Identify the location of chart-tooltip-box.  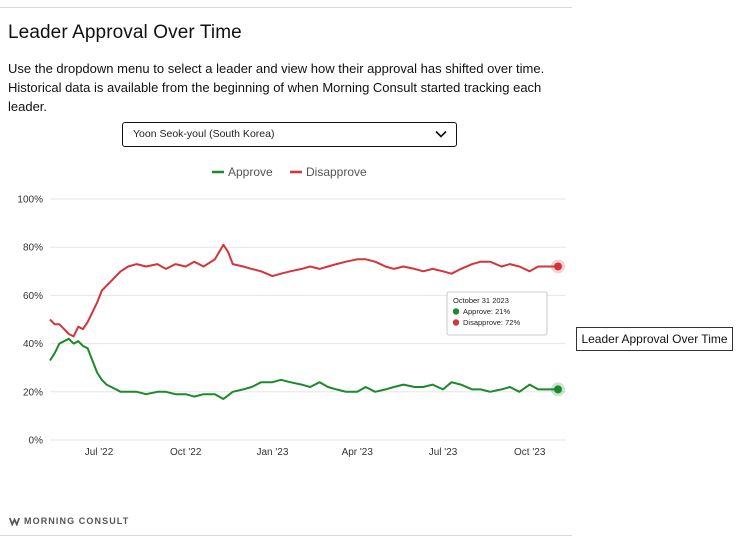
(497, 313).